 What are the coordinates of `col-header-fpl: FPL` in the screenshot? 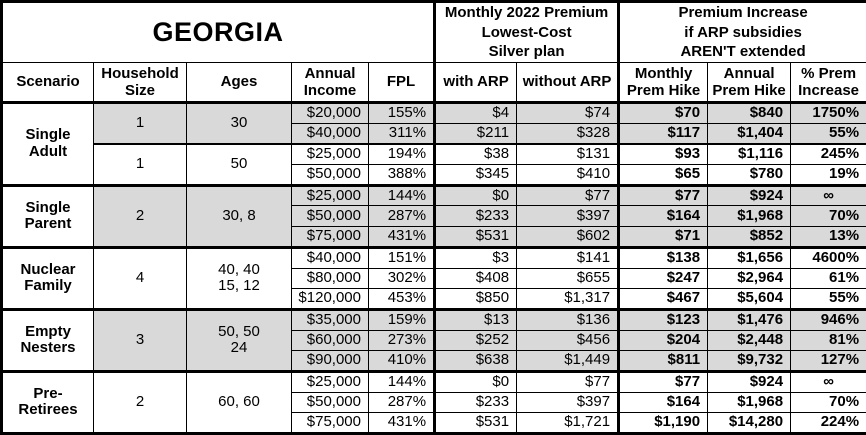 It's located at (401, 82).